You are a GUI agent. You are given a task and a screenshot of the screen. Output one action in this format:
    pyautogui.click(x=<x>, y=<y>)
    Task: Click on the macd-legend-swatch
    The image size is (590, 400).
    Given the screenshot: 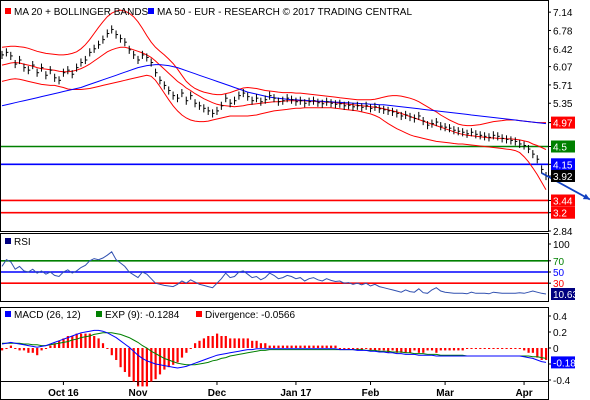 What is the action you would take?
    pyautogui.click(x=8, y=314)
    